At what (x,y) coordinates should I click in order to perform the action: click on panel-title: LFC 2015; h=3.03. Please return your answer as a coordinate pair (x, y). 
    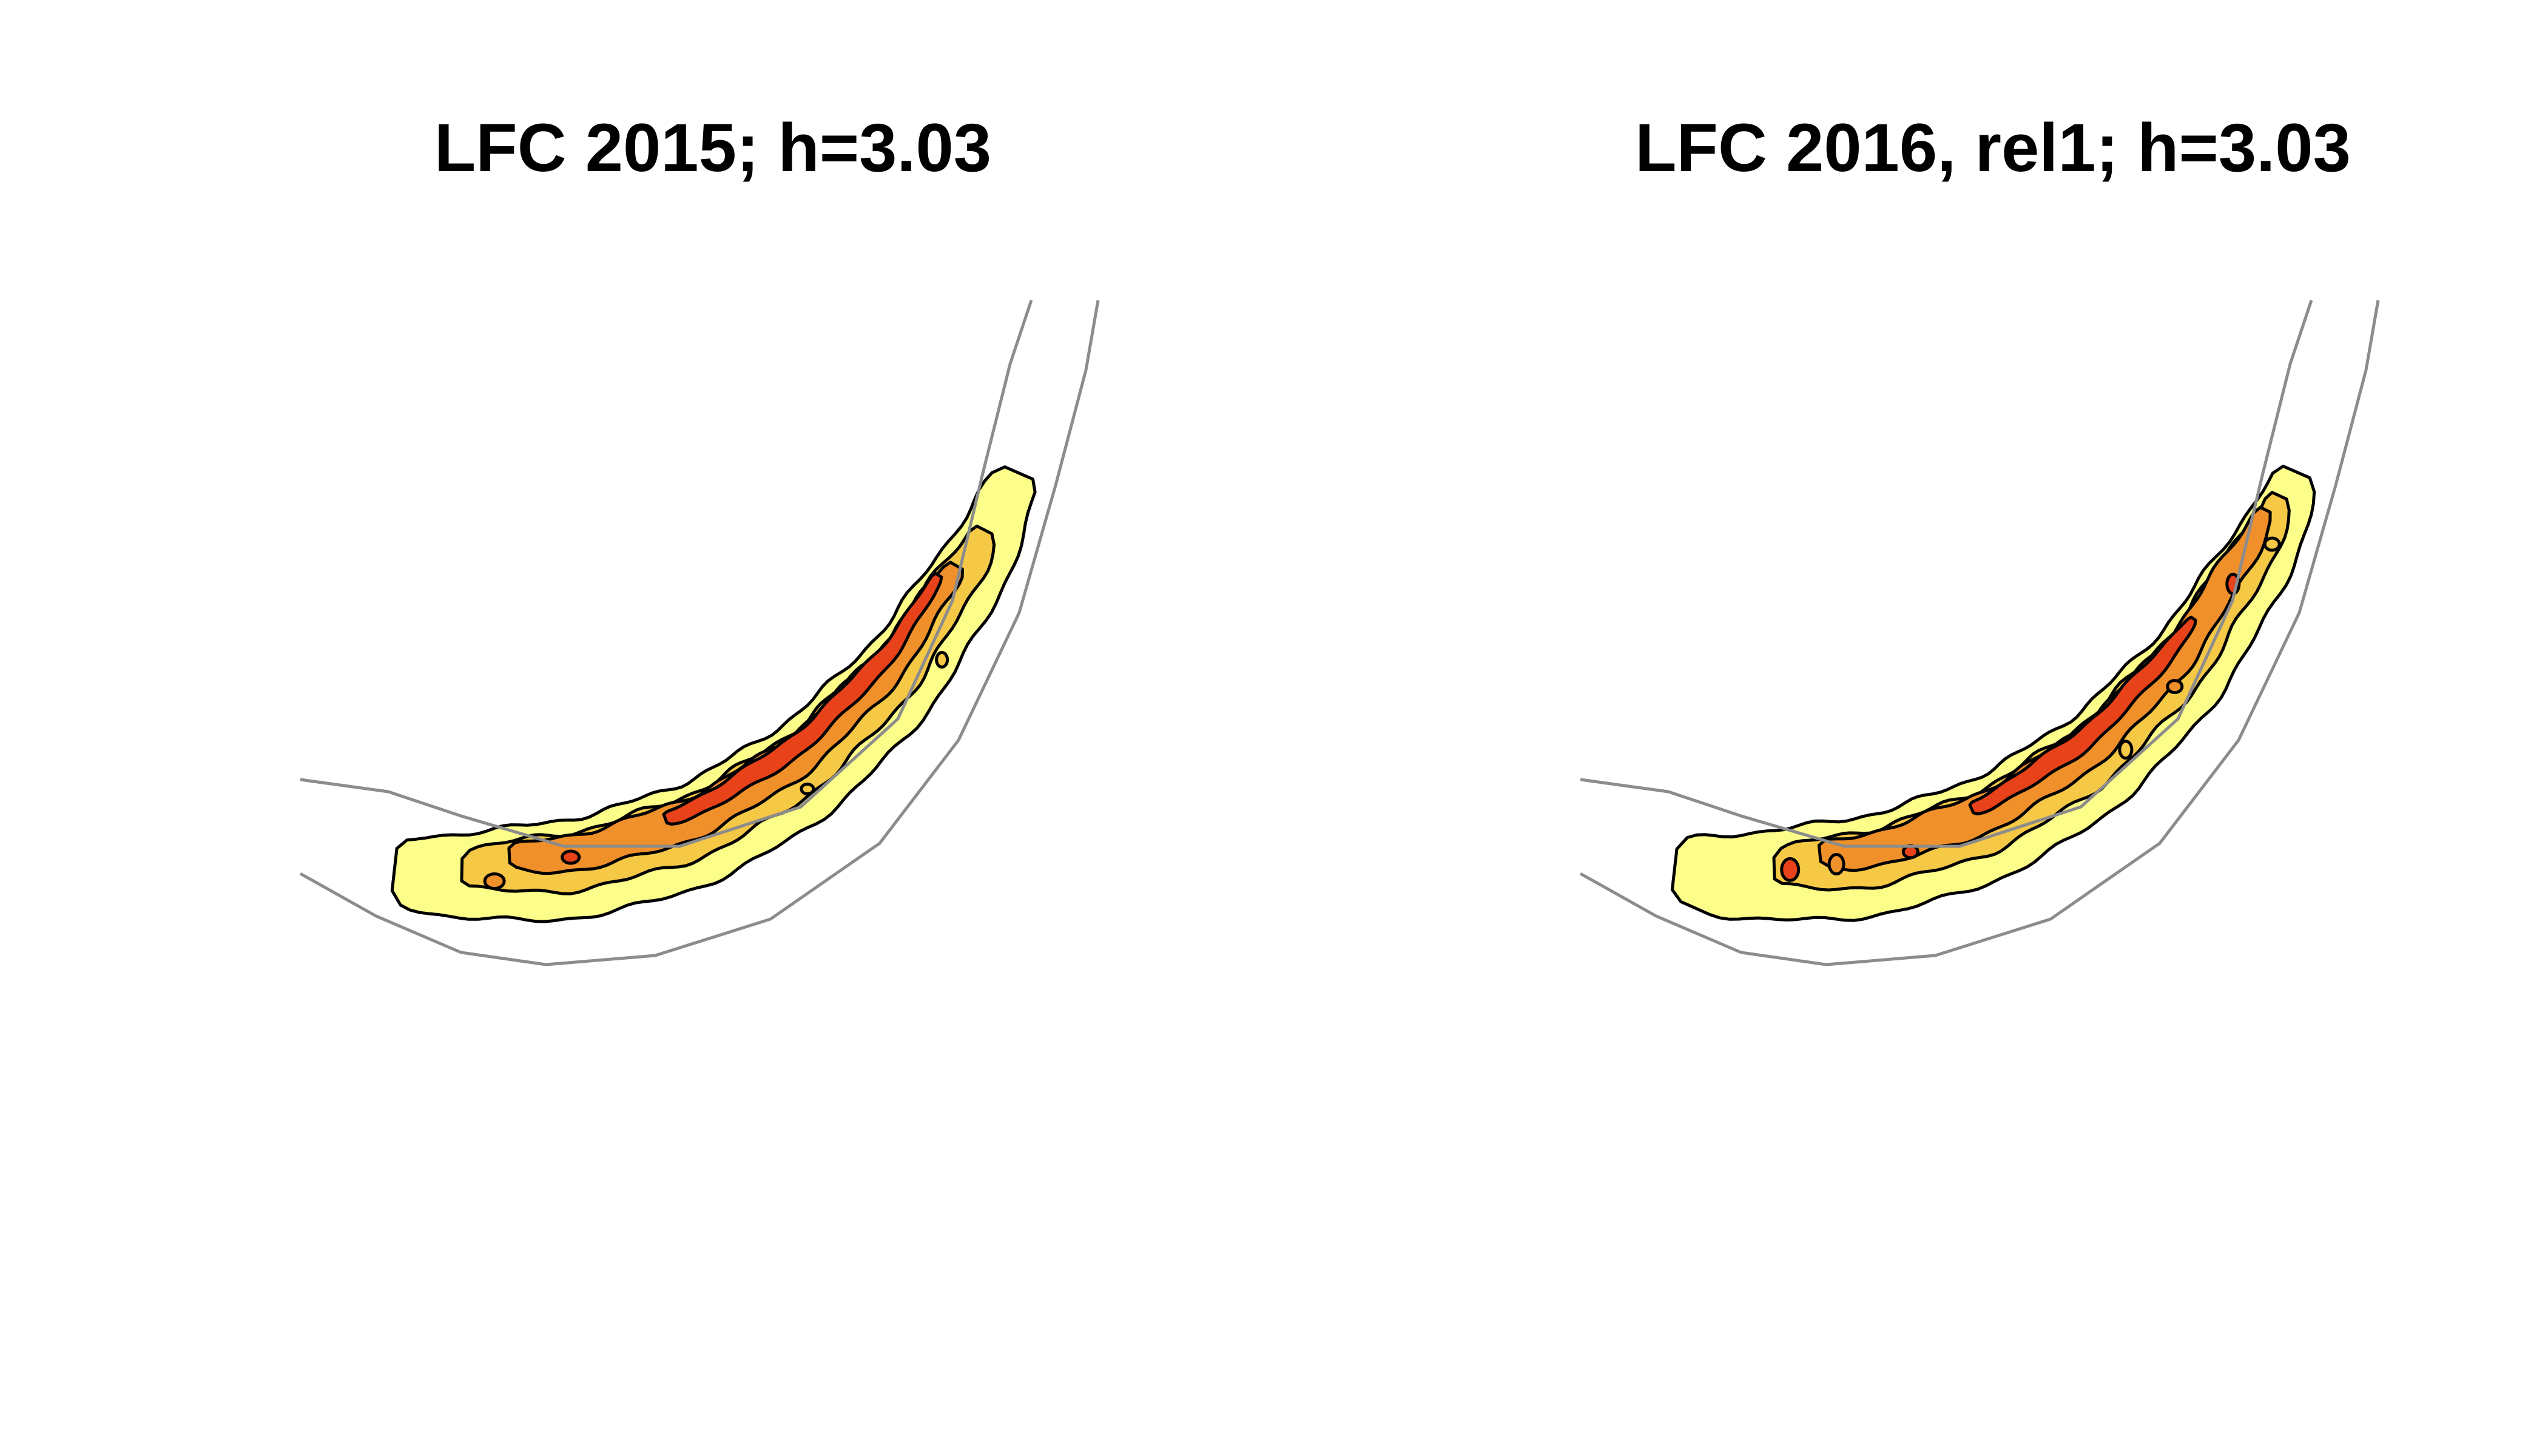
    Looking at the image, I should click on (712, 148).